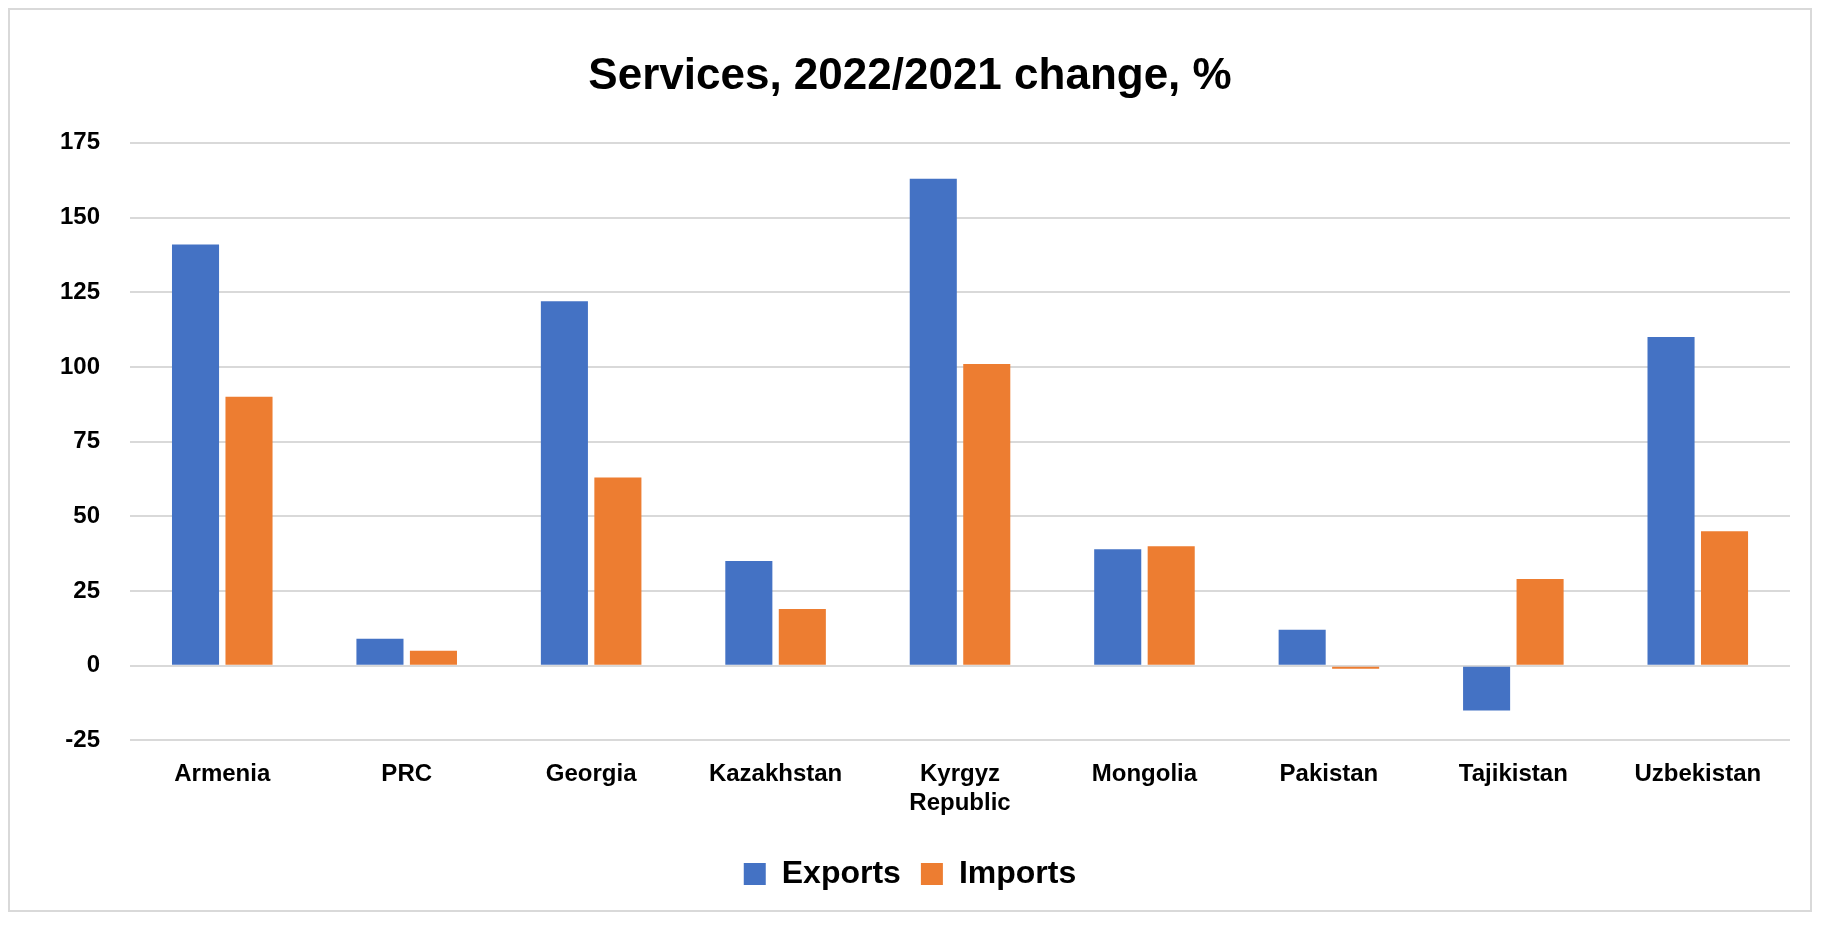  I want to click on x-tick-label: PRC, so click(407, 773).